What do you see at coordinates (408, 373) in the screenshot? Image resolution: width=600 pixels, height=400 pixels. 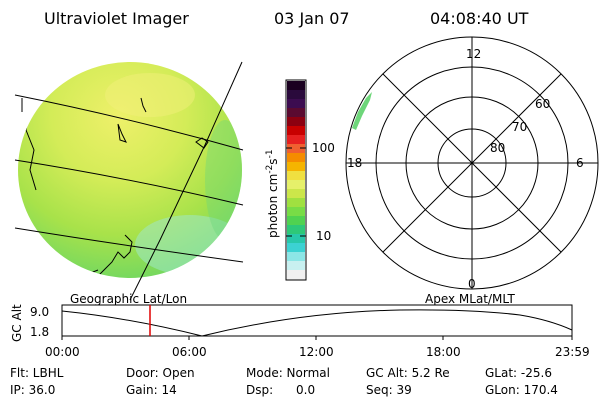 I see `info-gc-alt: GC Alt: 5.2 Re` at bounding box center [408, 373].